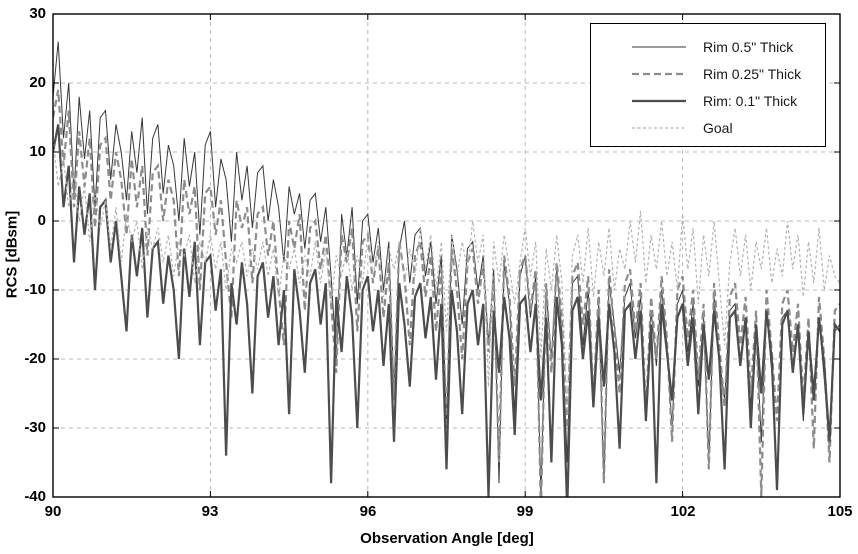  What do you see at coordinates (748, 46) in the screenshot?
I see `legend-label: Rim 0.5" Thick` at bounding box center [748, 46].